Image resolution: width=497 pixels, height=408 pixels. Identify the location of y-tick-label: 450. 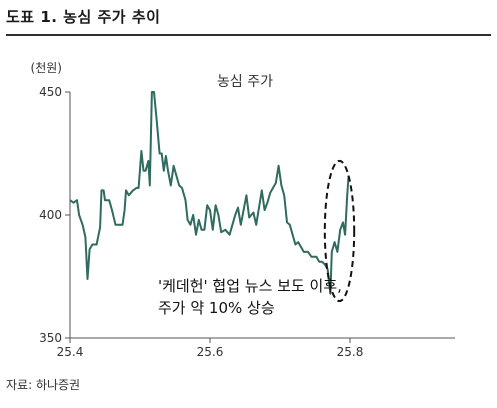
(50, 92).